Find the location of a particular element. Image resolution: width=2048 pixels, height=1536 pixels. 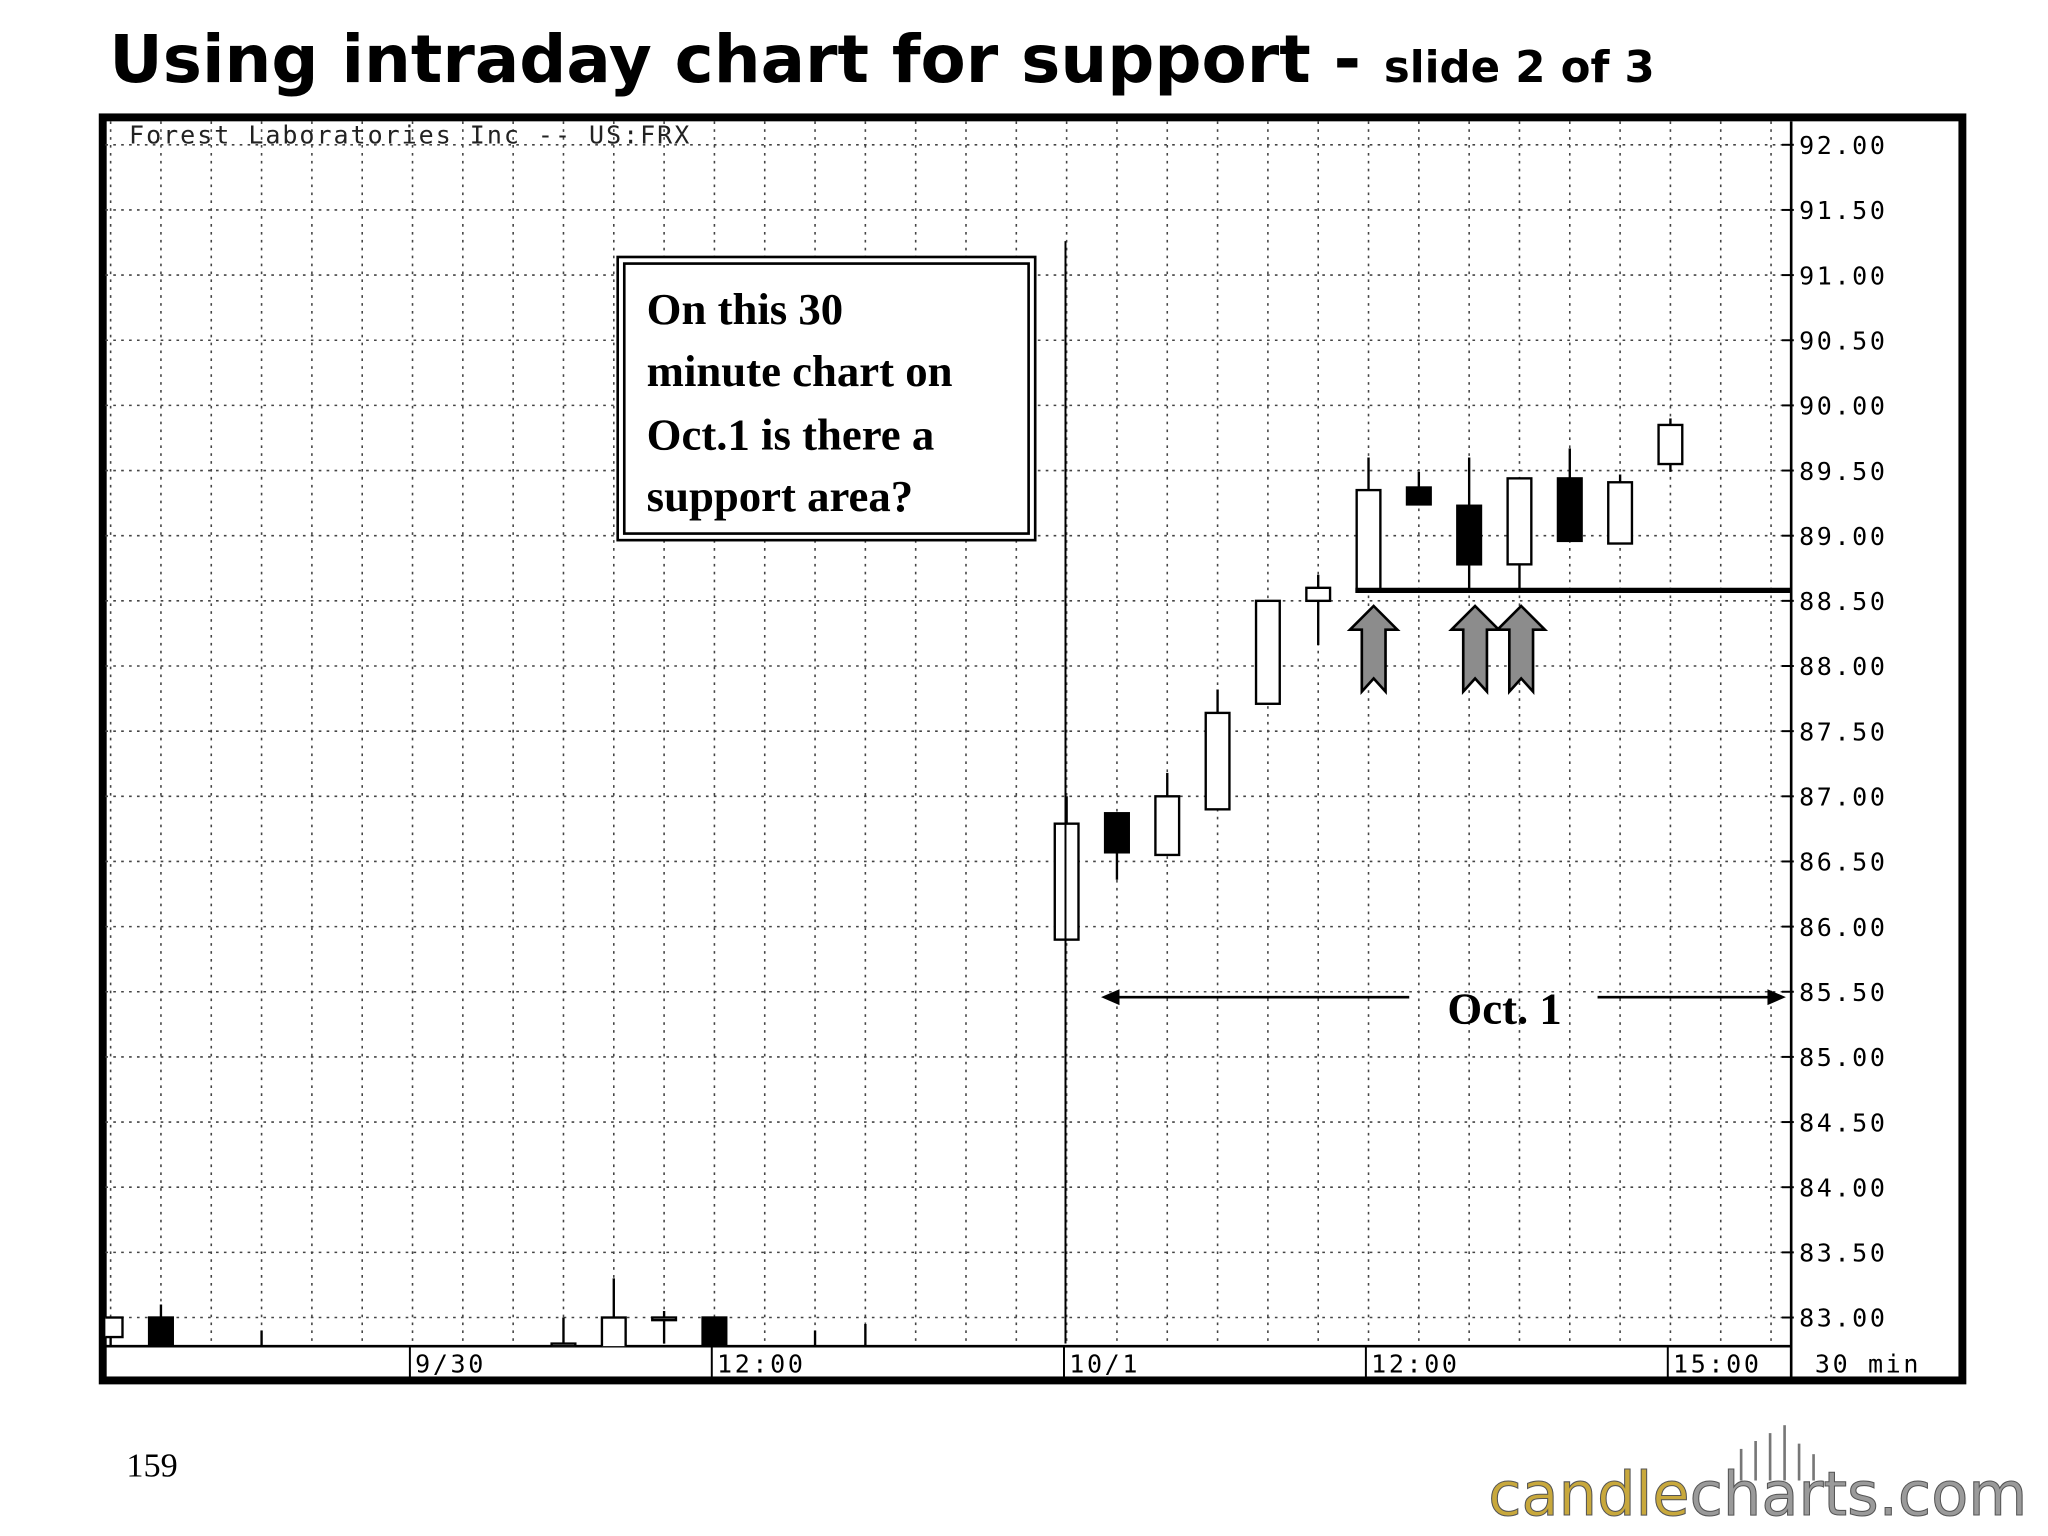

logo-part: candle is located at coordinates (1588, 1495).